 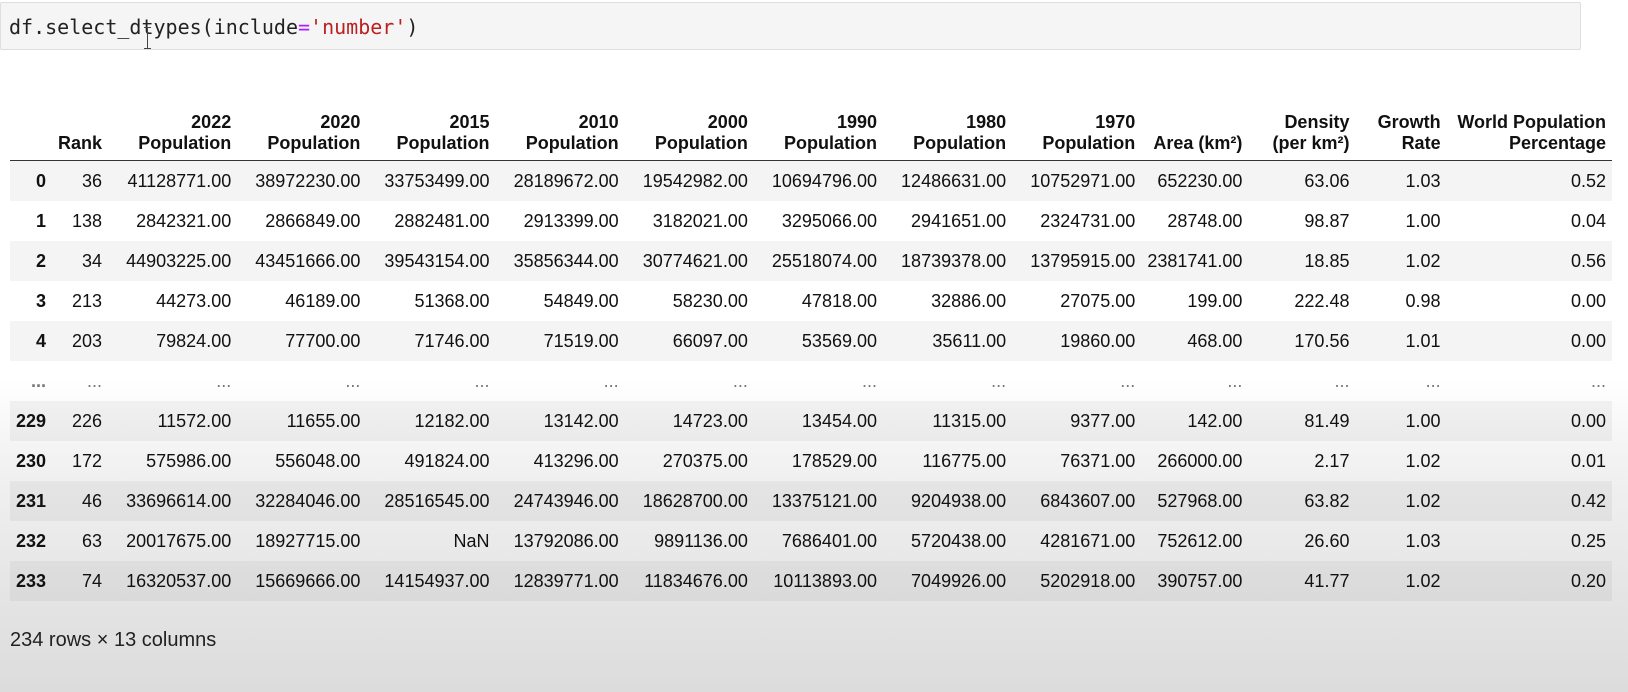 I want to click on column-header: 2020 Population, so click(x=302, y=122).